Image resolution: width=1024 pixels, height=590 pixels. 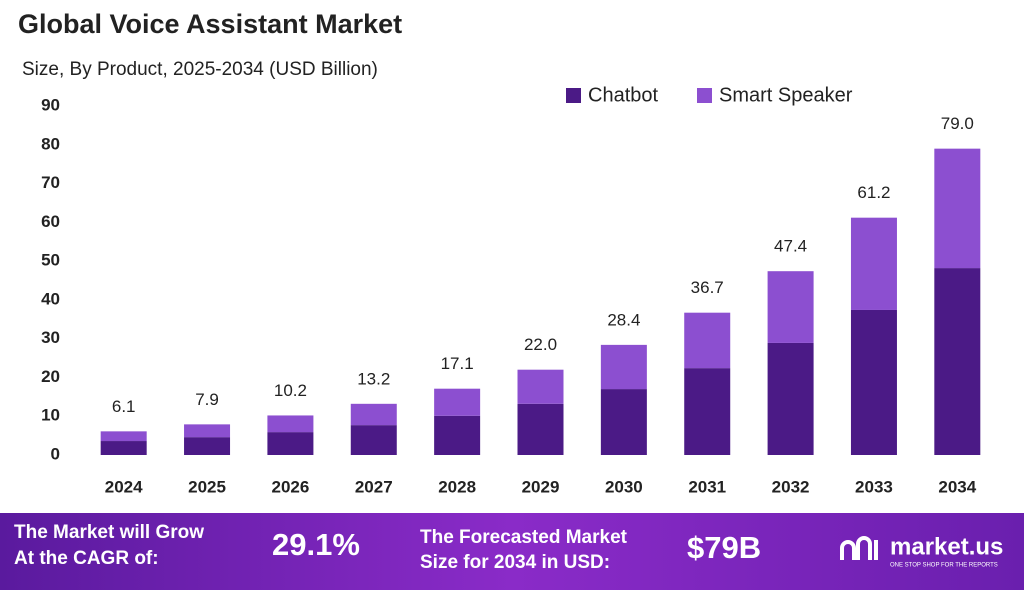 I want to click on brand-tagline: ONE STOP SHOP FOR THE REPORTS, so click(x=944, y=566).